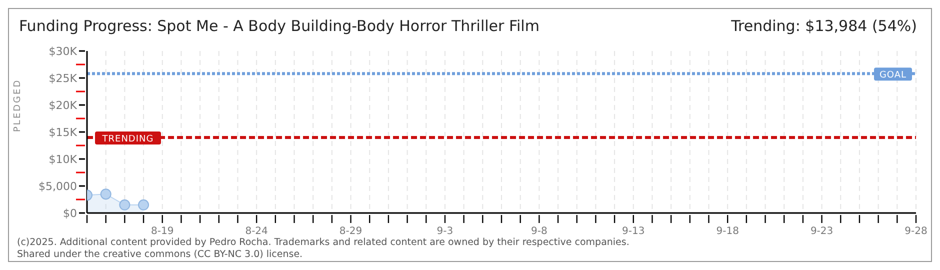 This screenshot has height=270, width=940. What do you see at coordinates (323, 243) in the screenshot?
I see `text: (c)2025. Additional content provided by Pedro Rocha. Trademarks and related content are owned by their respective companies.` at bounding box center [323, 243].